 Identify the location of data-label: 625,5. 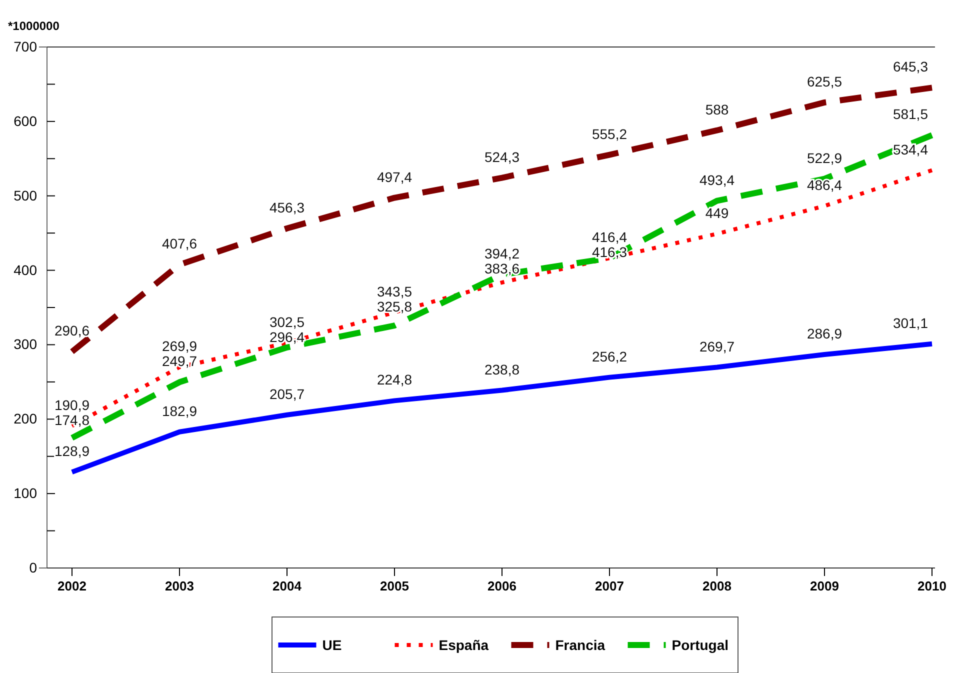
(824, 81).